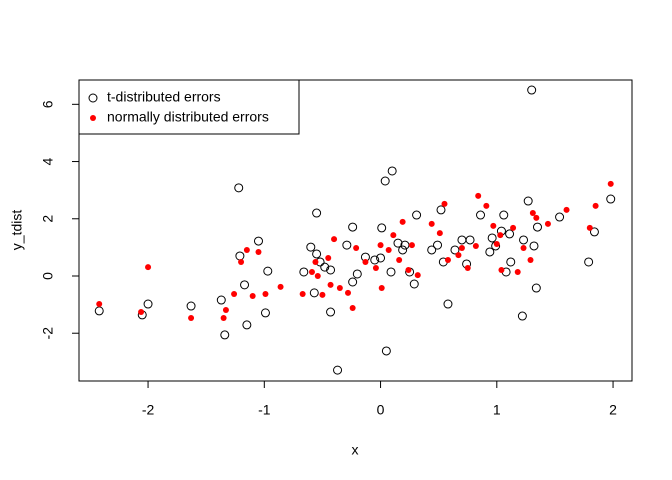 This screenshot has height=480, width=672. What do you see at coordinates (264, 410) in the screenshot?
I see `x-tick-label: -1` at bounding box center [264, 410].